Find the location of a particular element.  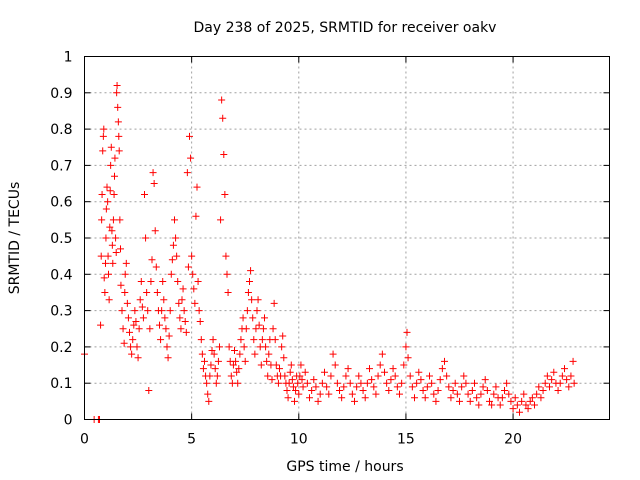

y-tick-label: 0.8 is located at coordinates (61, 130).